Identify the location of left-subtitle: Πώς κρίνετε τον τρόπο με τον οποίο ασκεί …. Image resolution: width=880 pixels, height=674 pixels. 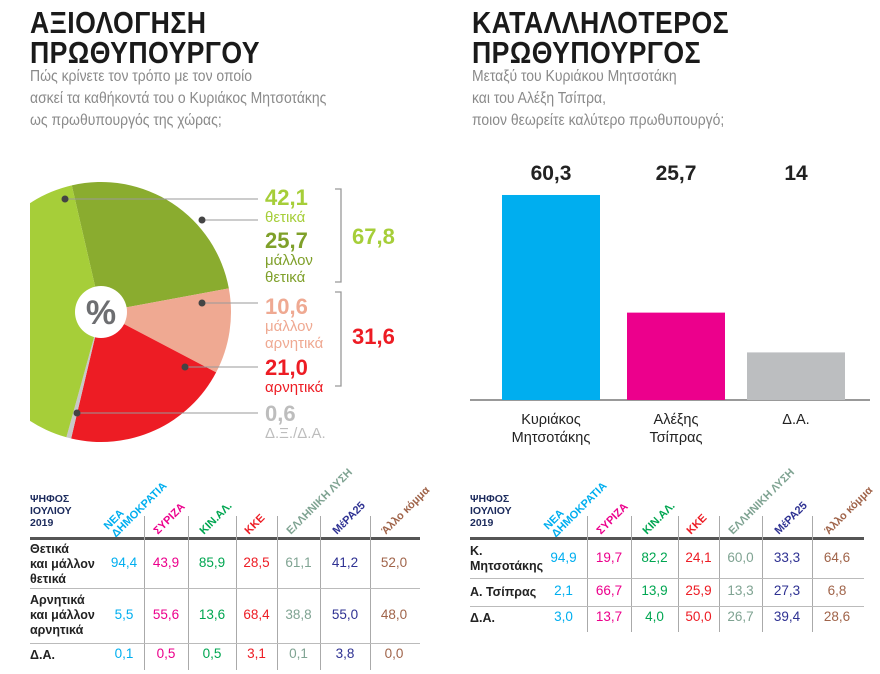
(178, 99).